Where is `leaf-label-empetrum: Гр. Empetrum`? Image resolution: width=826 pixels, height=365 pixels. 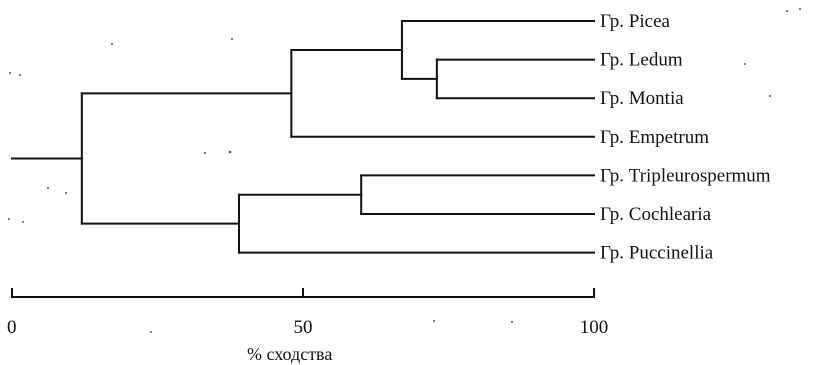
leaf-label-empetrum: Гр. Empetrum is located at coordinates (654, 137).